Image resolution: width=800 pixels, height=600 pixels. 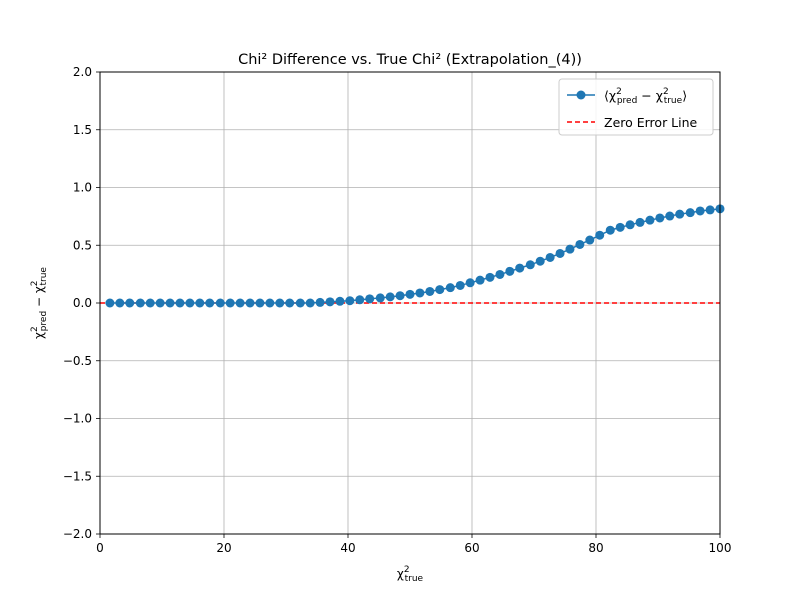 I want to click on x-tick-label: 20, so click(x=223, y=548).